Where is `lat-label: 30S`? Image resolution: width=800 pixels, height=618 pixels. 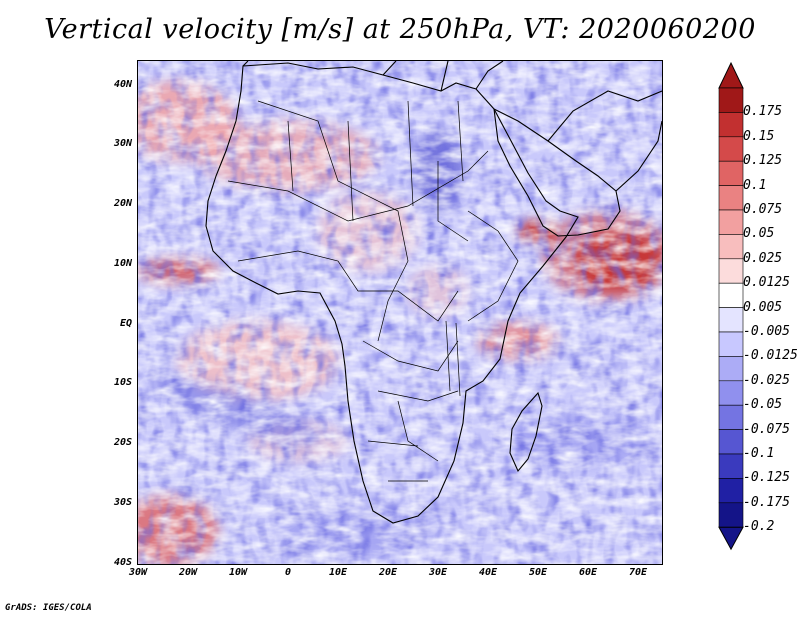
lat-label: 30S is located at coordinates (122, 502).